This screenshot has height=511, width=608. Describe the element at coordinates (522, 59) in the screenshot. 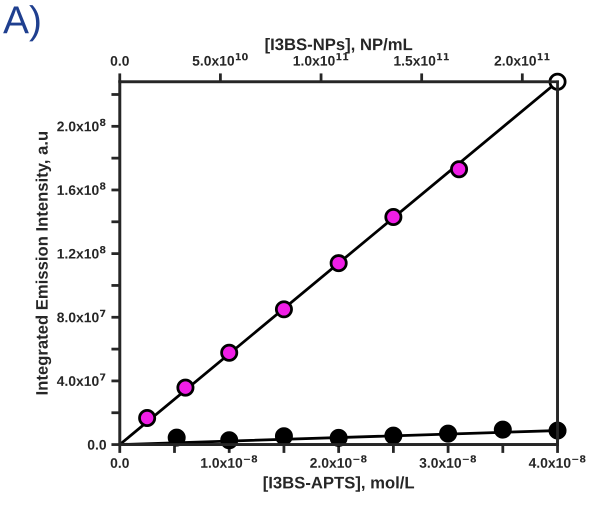

I see `x2-tick-label: 2.0x10$^{11}$` at that location.